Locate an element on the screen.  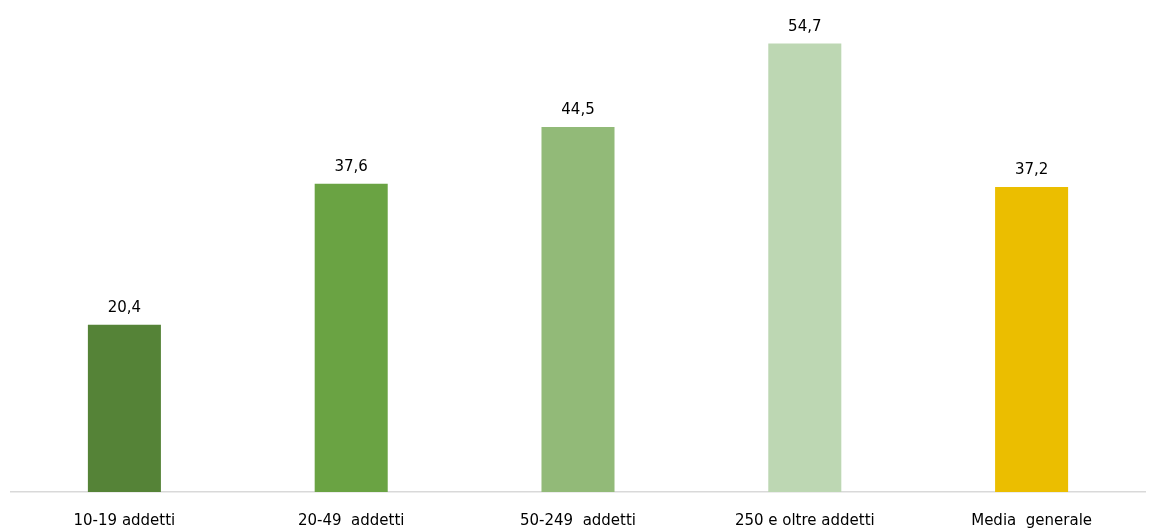
data-label: 44,5 is located at coordinates (578, 109).